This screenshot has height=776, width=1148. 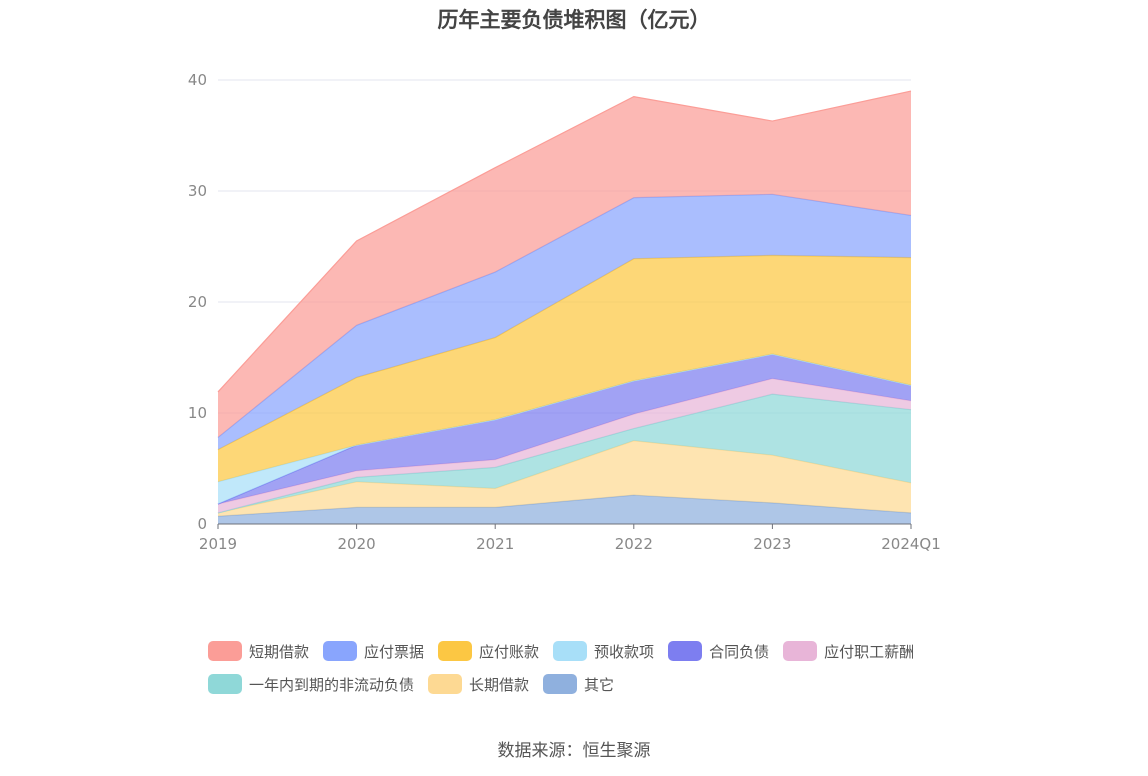 I want to click on x-tick-label: 2019, so click(x=218, y=544).